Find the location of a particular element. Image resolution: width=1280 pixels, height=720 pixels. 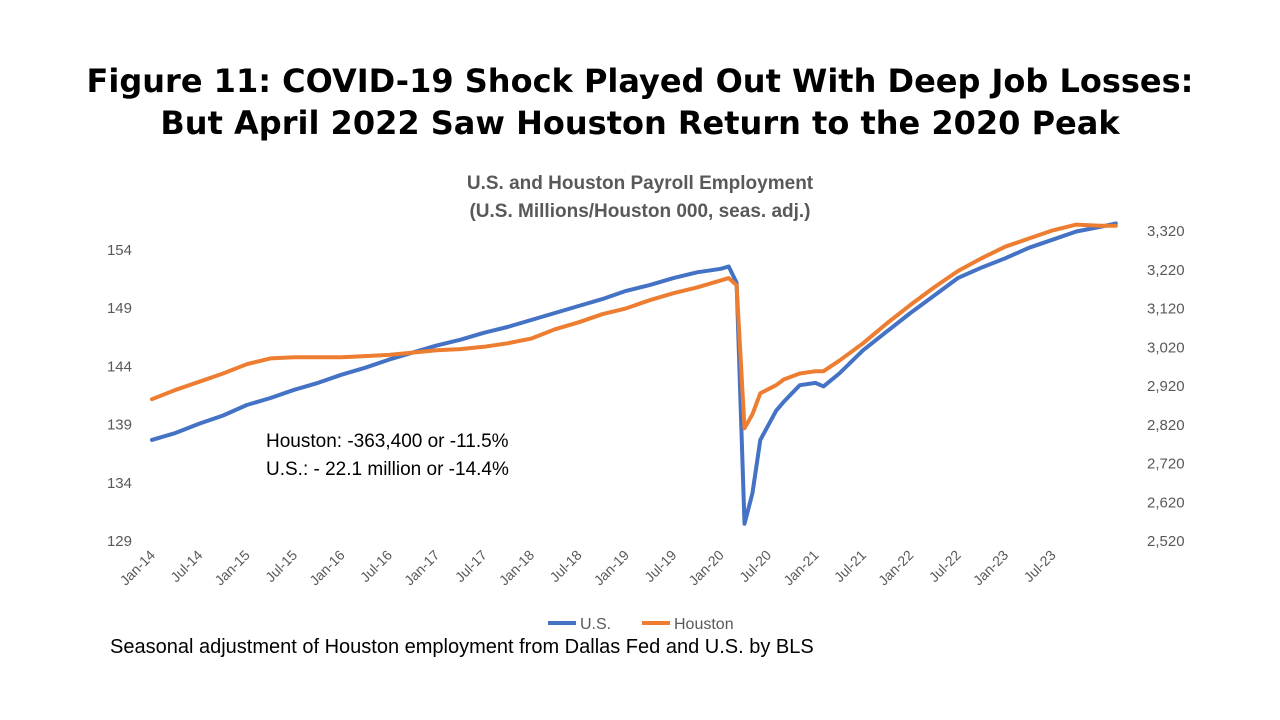

x-tick-label: Jan-19 is located at coordinates (612, 568).